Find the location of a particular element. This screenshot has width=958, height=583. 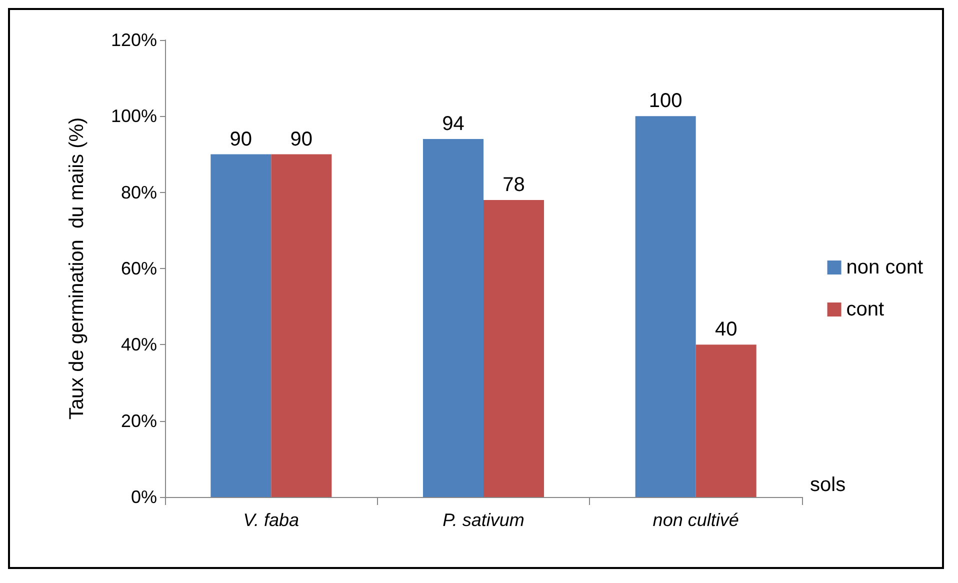

legend-label: non cont is located at coordinates (885, 267).